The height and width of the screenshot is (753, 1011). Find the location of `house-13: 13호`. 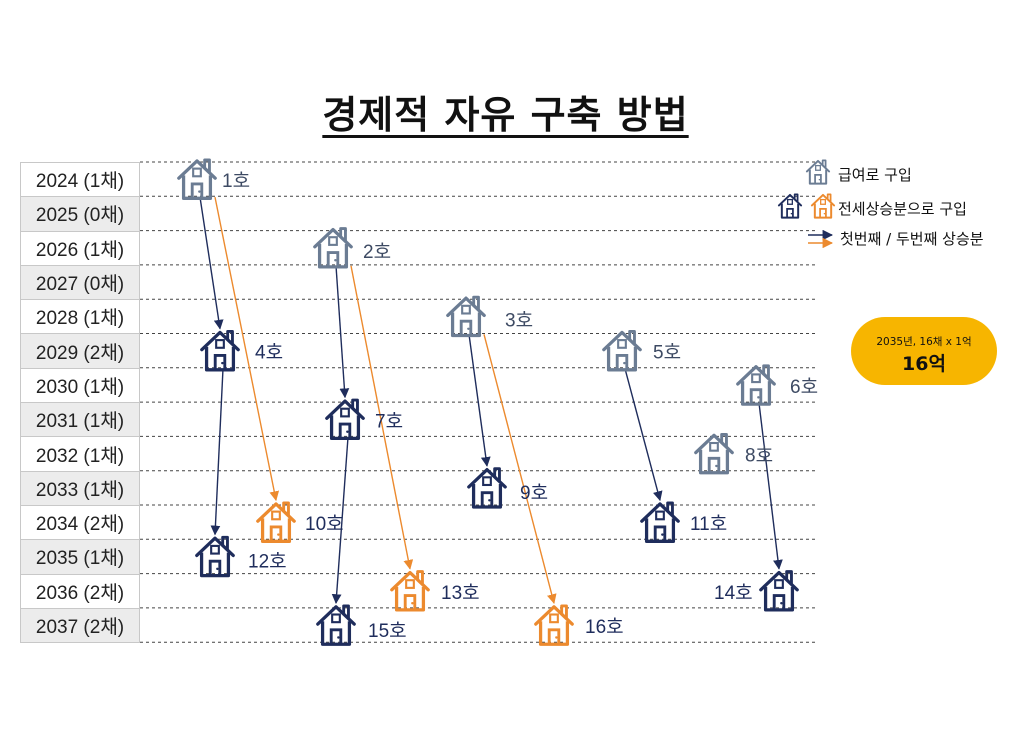

house-13: 13호 is located at coordinates (435, 590).